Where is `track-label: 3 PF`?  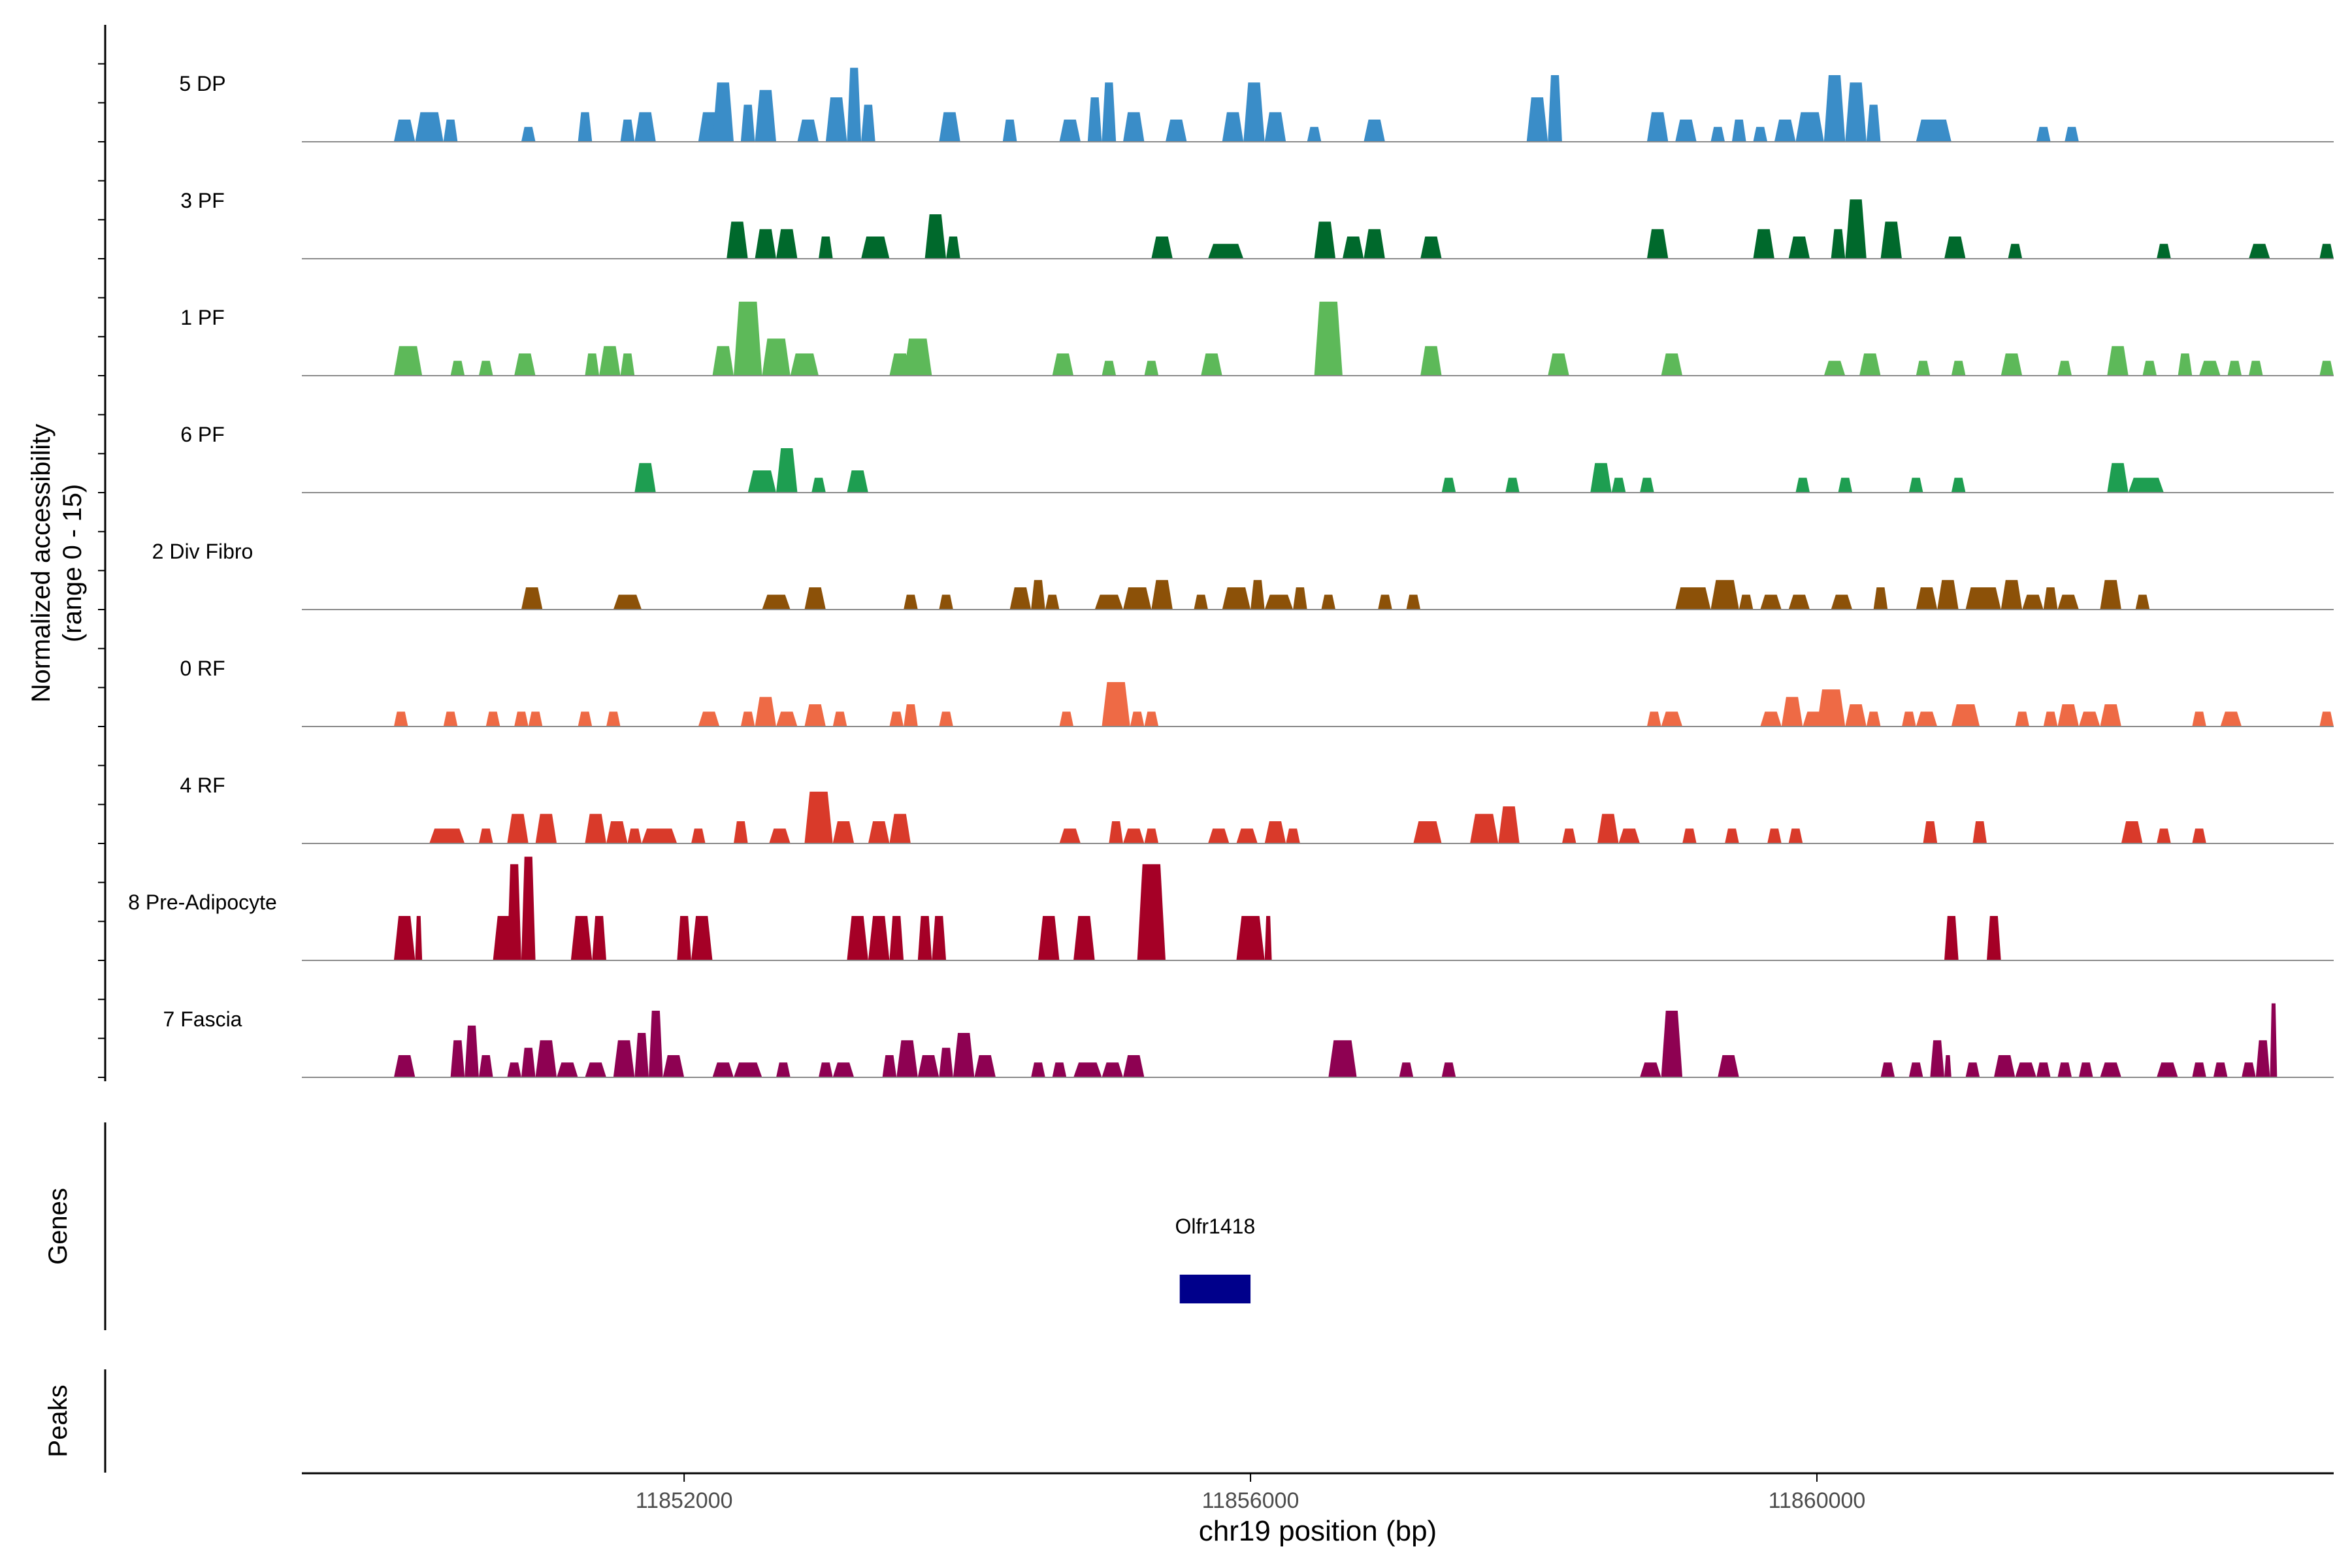
track-label: 3 PF is located at coordinates (202, 200).